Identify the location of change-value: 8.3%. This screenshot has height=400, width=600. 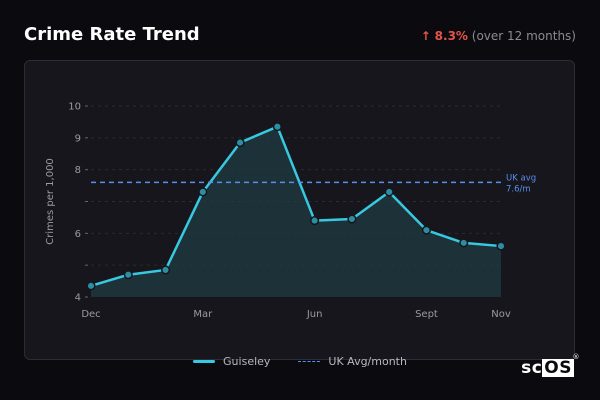
(451, 36).